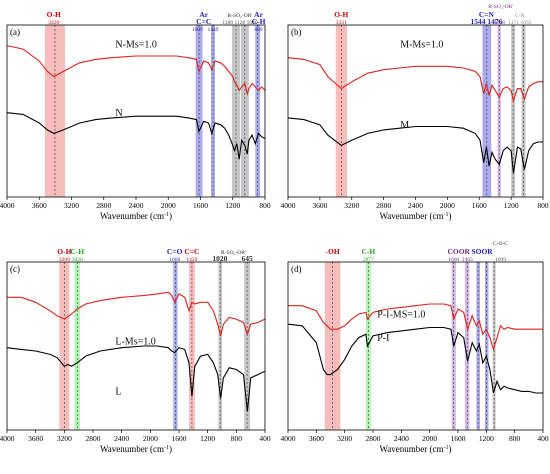 Image resolution: width=550 pixels, height=474 pixels. I want to click on annotation-8: 1099, so click(500, 260).